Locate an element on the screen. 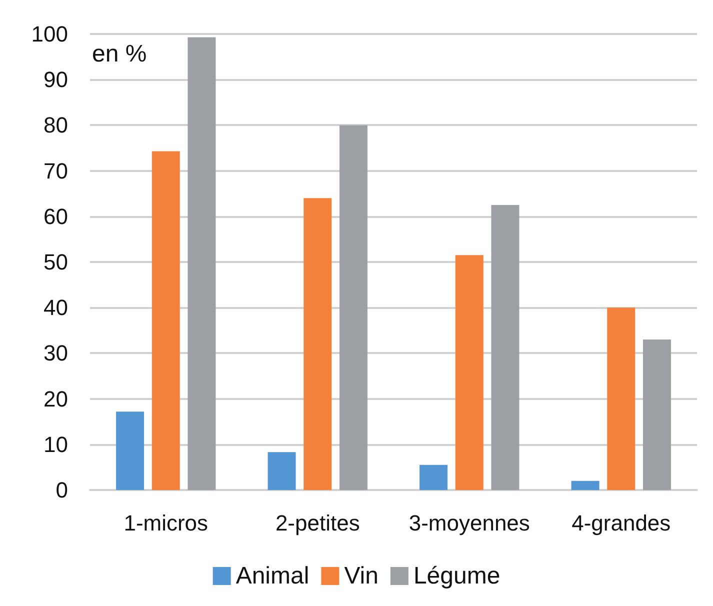 This screenshot has height=606, width=713. y-tick-label: 70 is located at coordinates (56, 171).